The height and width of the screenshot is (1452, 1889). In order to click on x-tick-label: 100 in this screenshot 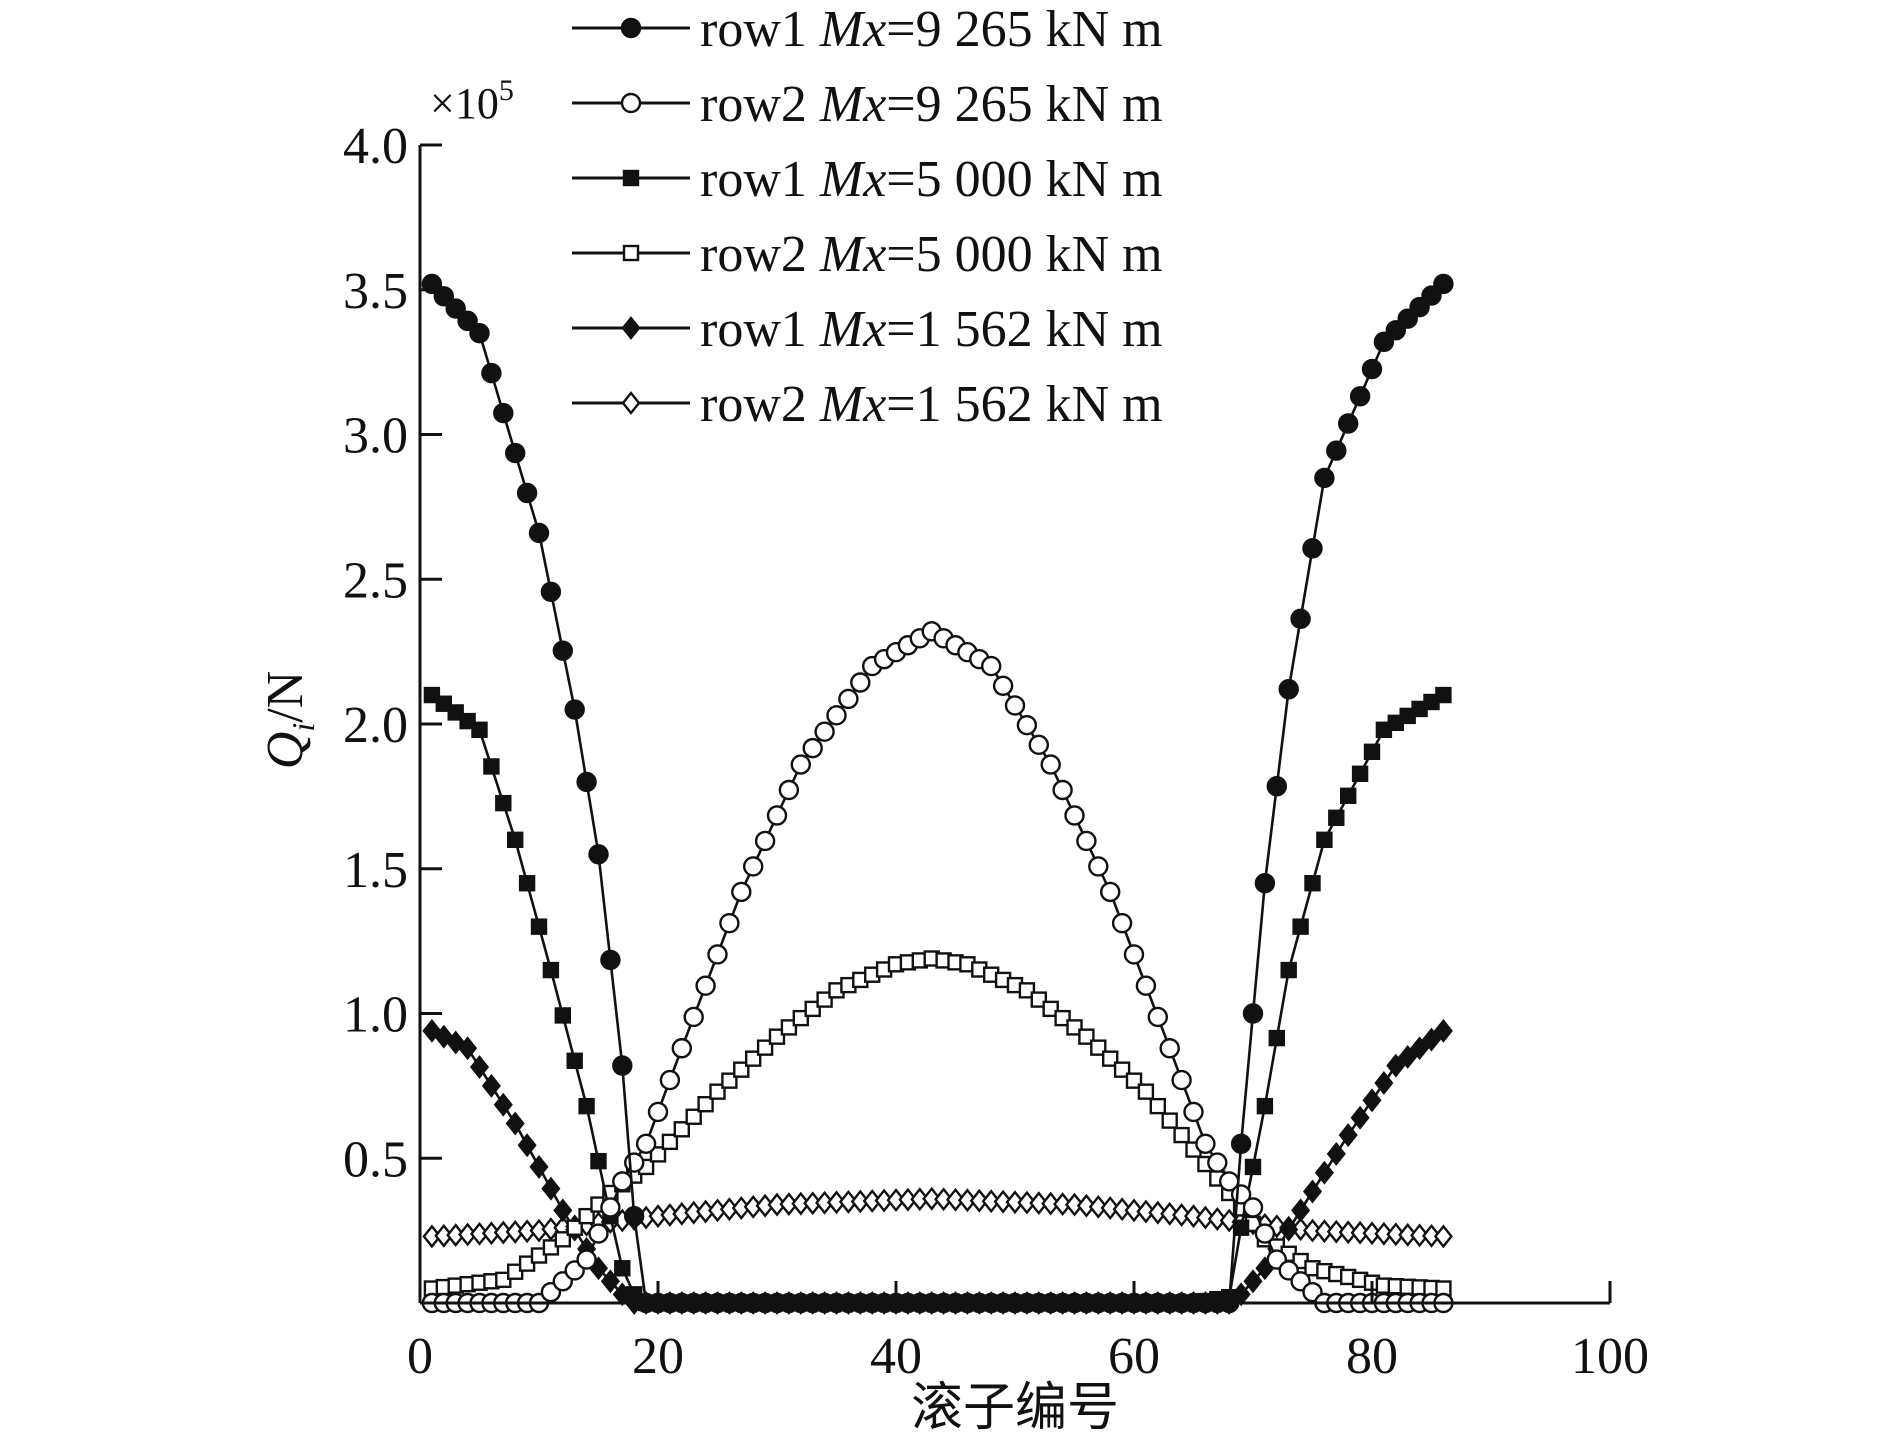, I will do `click(1610, 1356)`.